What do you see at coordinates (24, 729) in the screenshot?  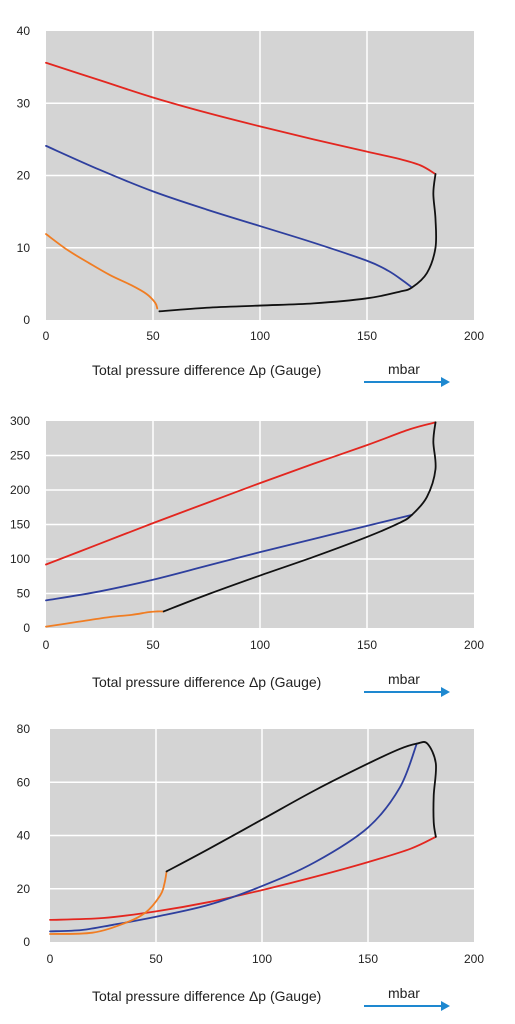 I see `y-tick-label: 80` at bounding box center [24, 729].